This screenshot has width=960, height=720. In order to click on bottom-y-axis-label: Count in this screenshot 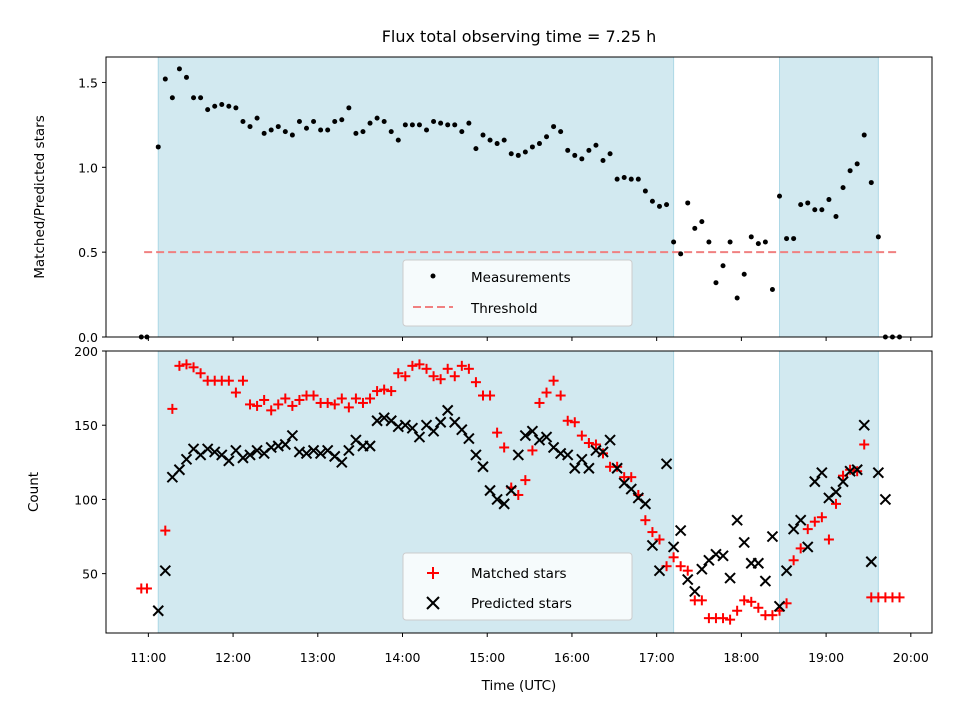, I will do `click(34, 492)`.